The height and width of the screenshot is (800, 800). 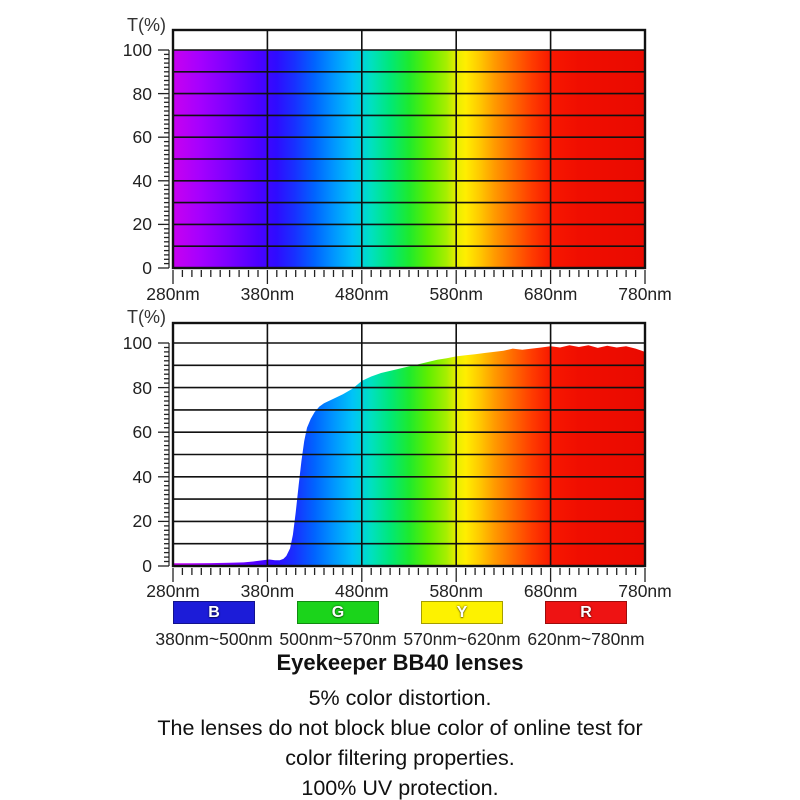 I want to click on legend-item-yellow: Y 570nm~620nm, so click(x=462, y=625).